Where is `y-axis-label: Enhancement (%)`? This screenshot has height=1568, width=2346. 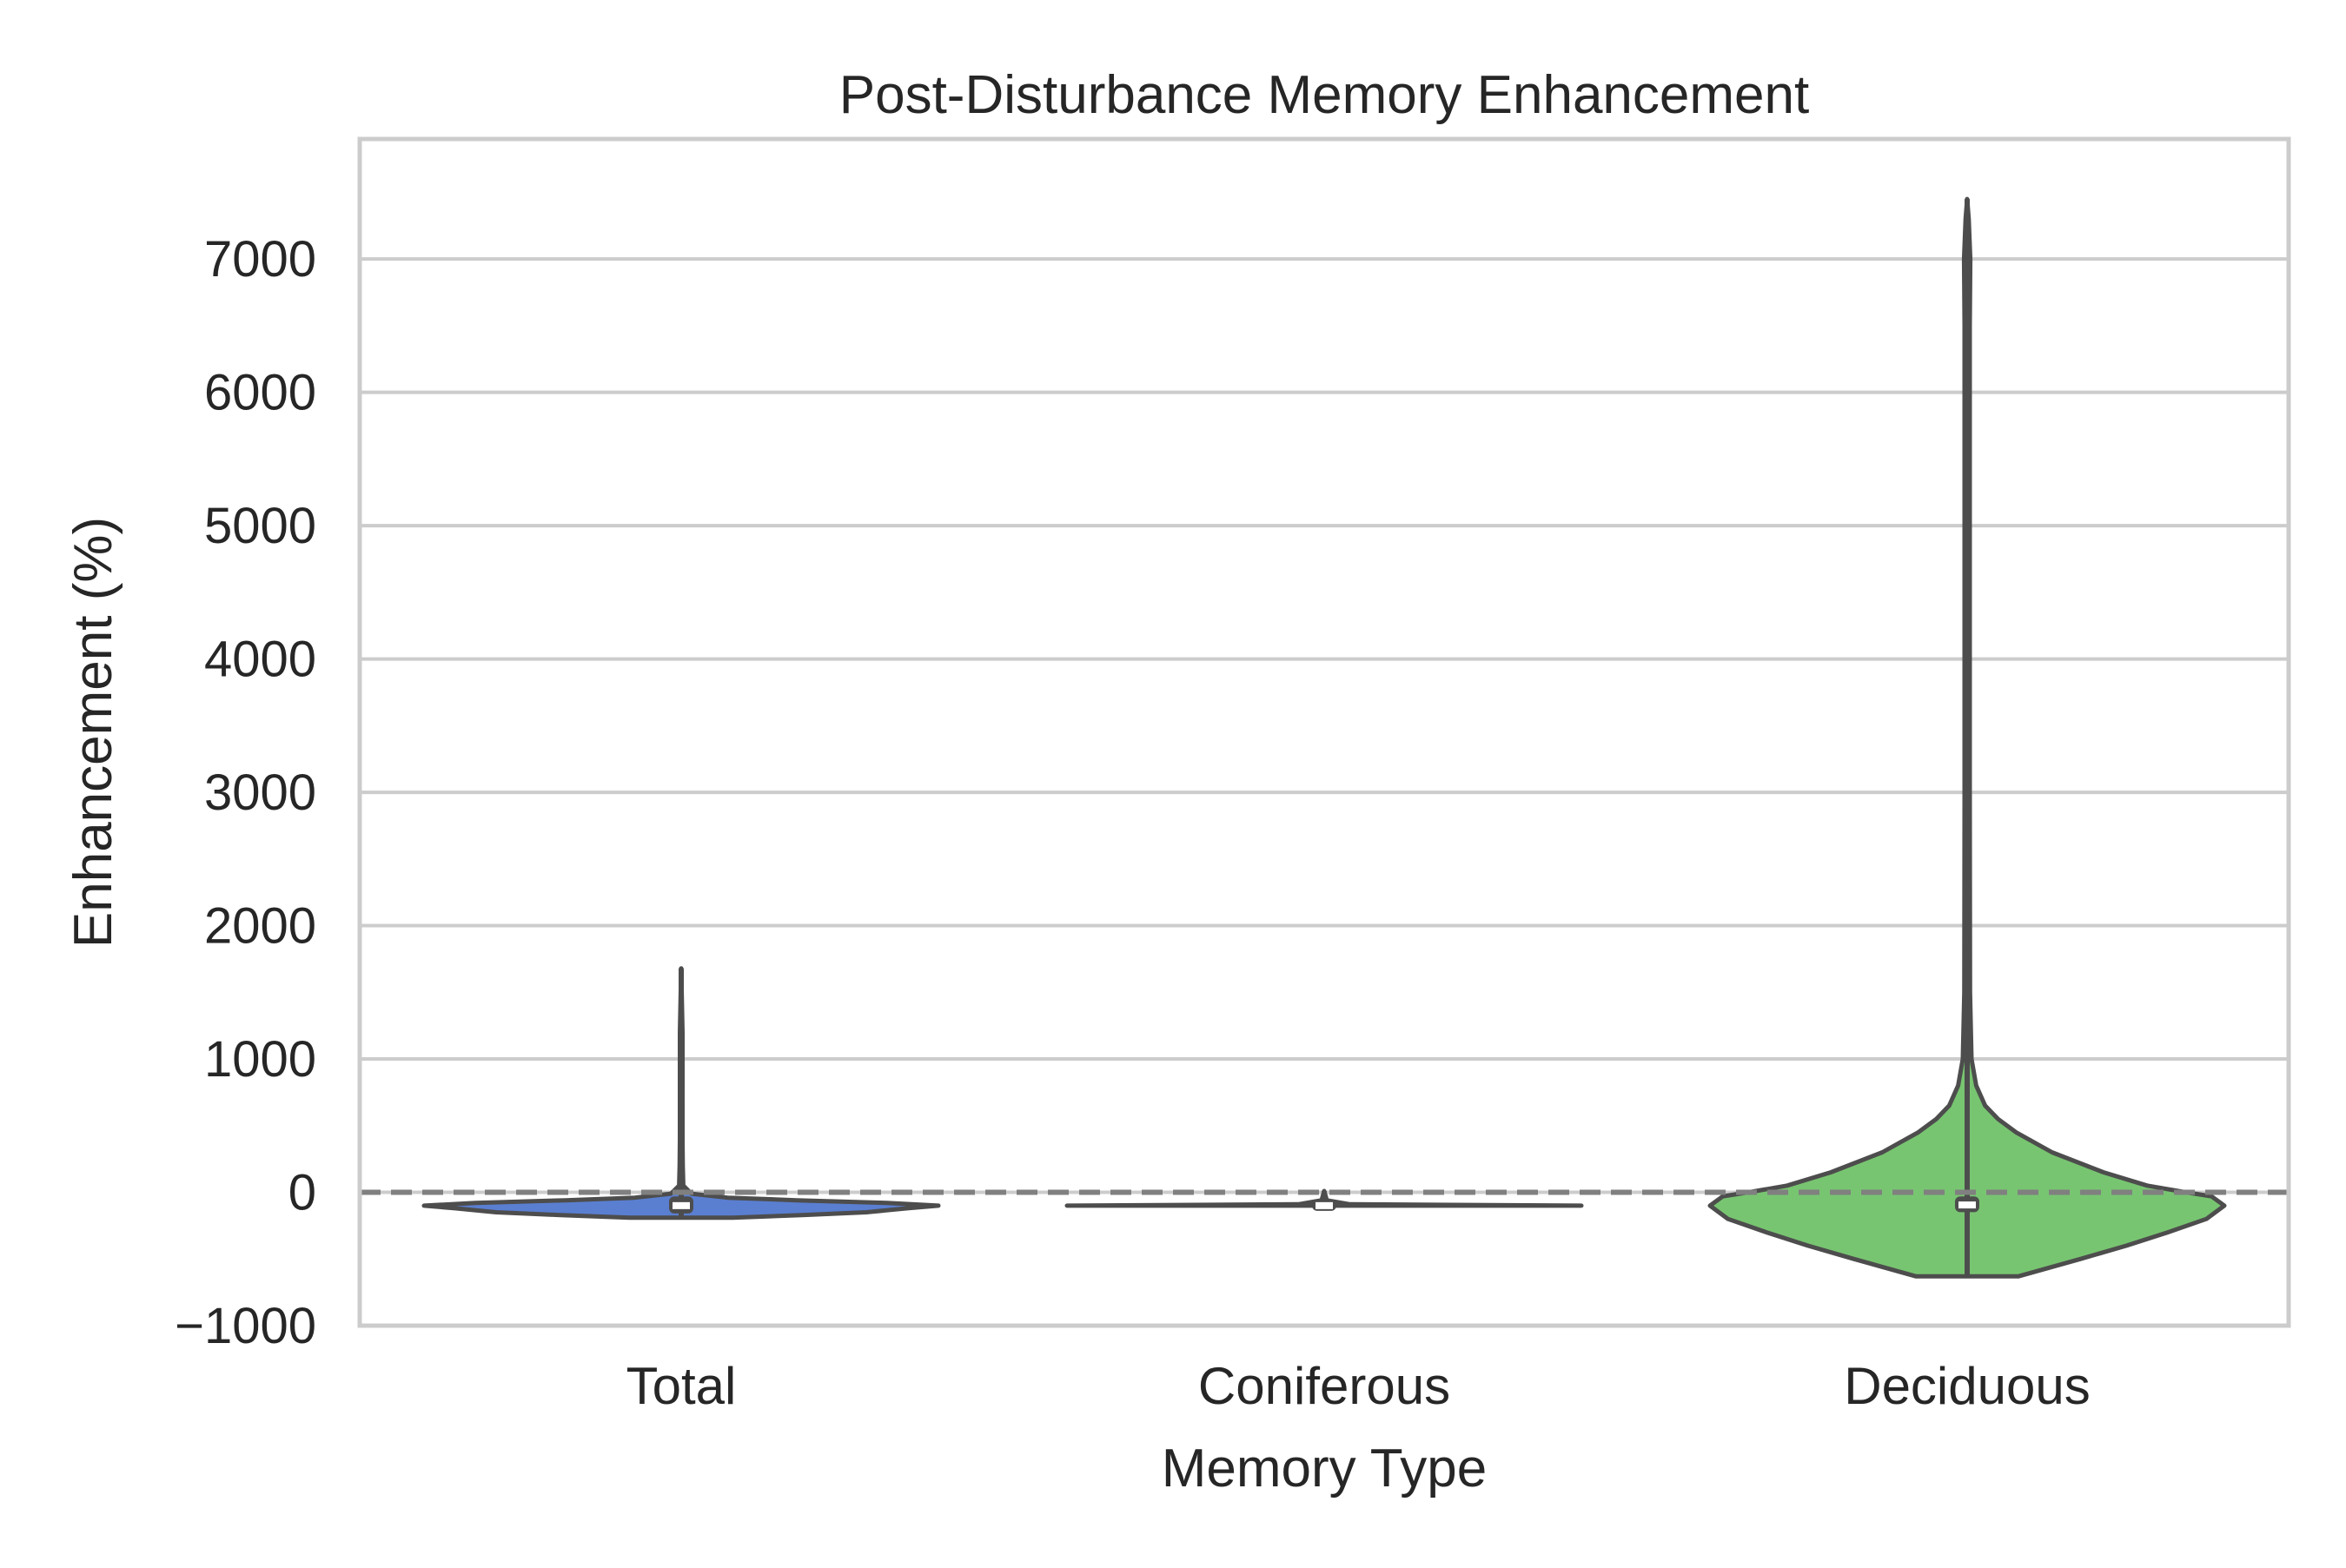
y-axis-label: Enhancement (%) is located at coordinates (93, 732).